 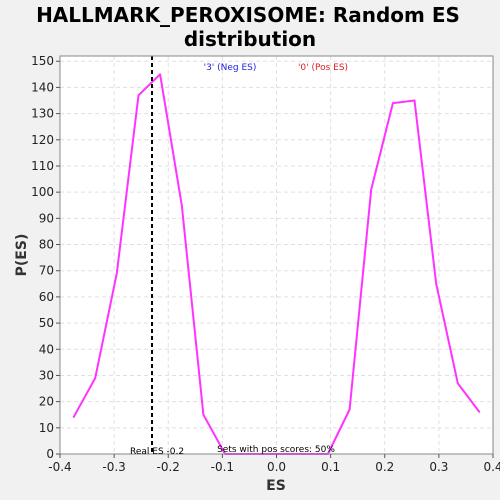 I want to click on y-tick-label: 0, so click(x=50, y=454).